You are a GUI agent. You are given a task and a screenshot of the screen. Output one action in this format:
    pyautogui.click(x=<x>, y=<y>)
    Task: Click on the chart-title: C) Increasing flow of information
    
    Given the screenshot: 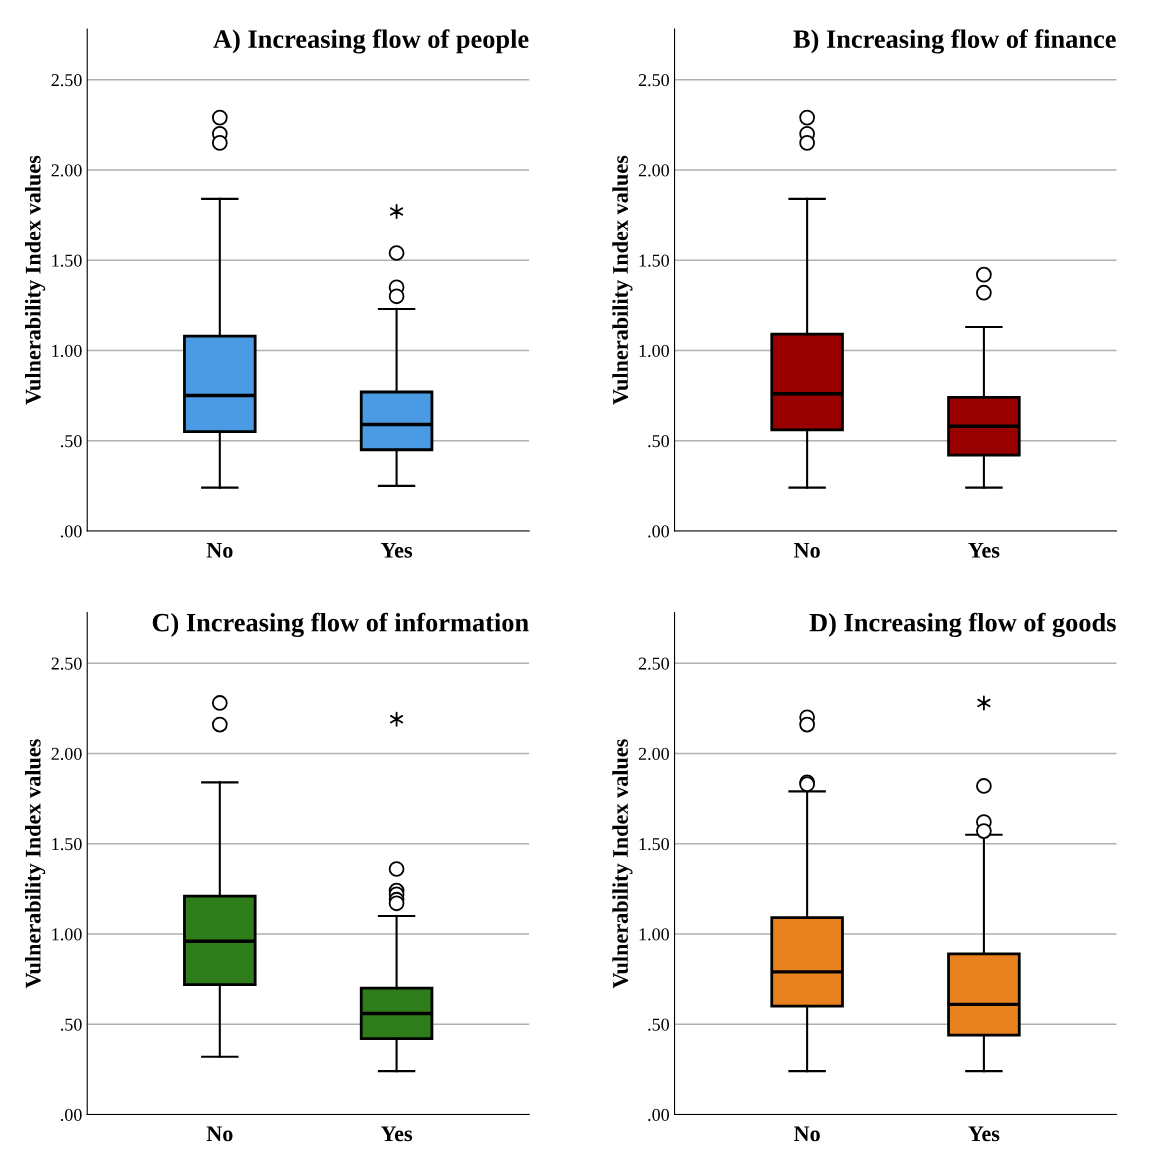 What is the action you would take?
    pyautogui.click(x=340, y=625)
    